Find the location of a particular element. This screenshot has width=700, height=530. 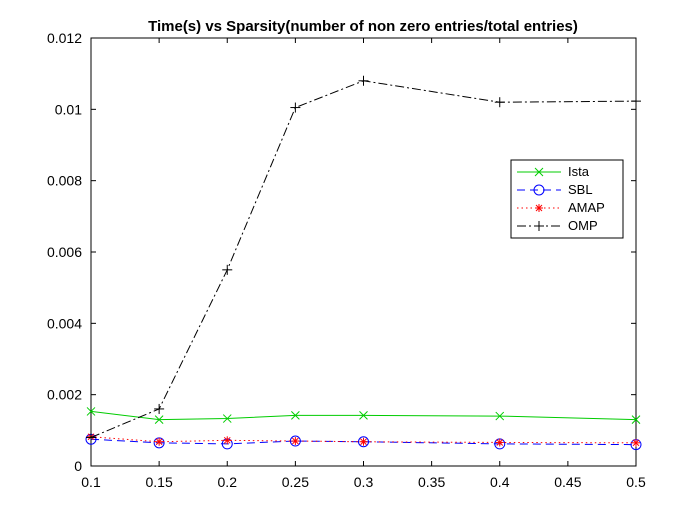

legend-item-ista: Ista is located at coordinates (553, 171).